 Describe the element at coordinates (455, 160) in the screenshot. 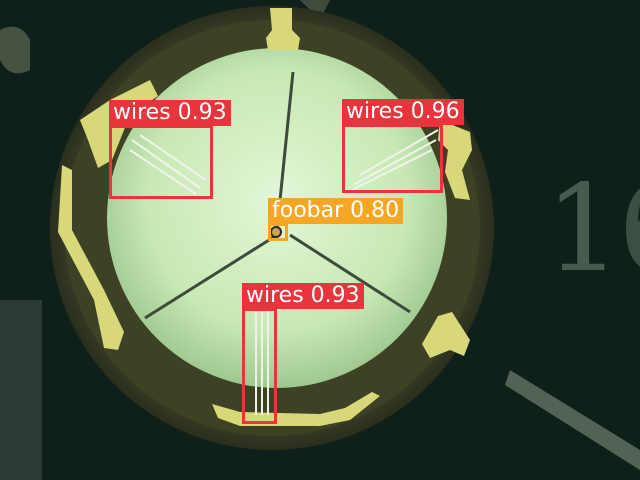

I see `gold-pad-upper-right` at that location.